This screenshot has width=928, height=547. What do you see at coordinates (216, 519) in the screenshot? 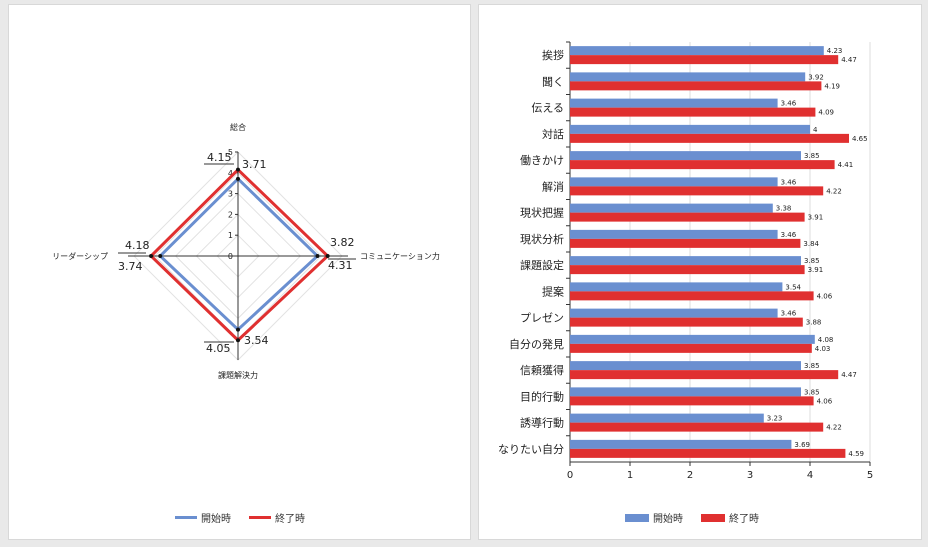
I see `radar-legend-start-label: 開始時` at bounding box center [216, 519].